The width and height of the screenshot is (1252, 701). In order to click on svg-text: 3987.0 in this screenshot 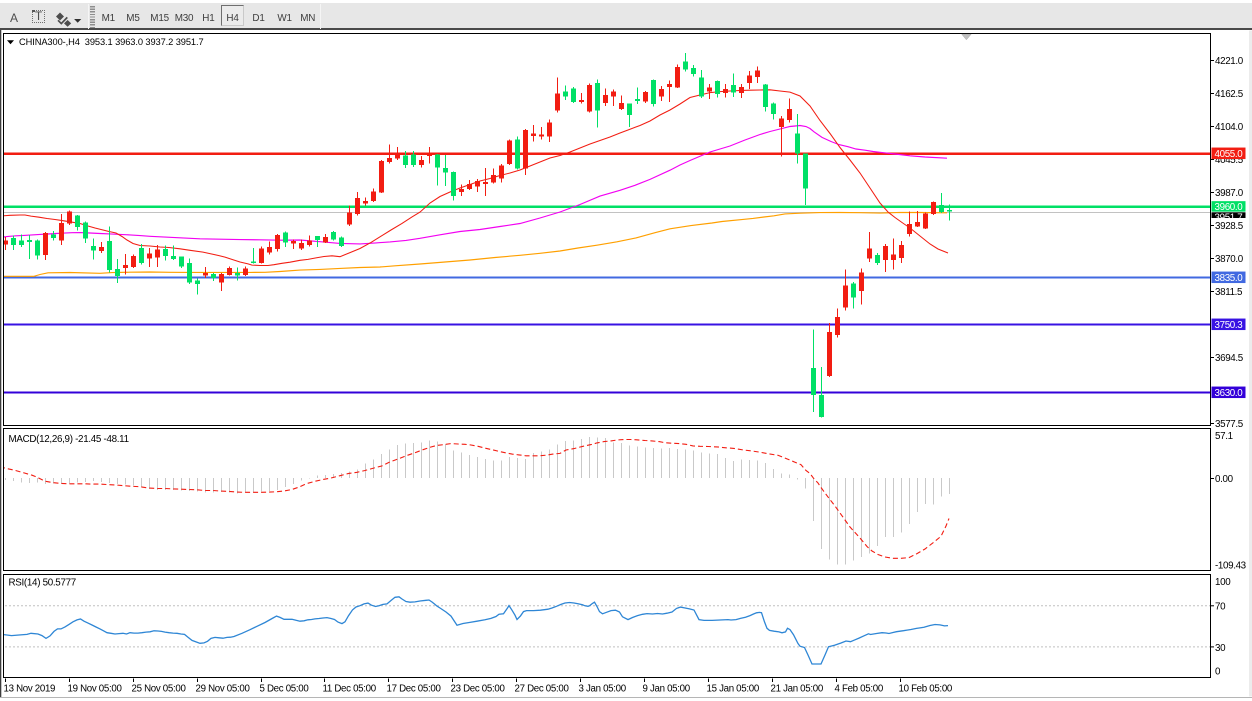, I will do `click(1229, 193)`.